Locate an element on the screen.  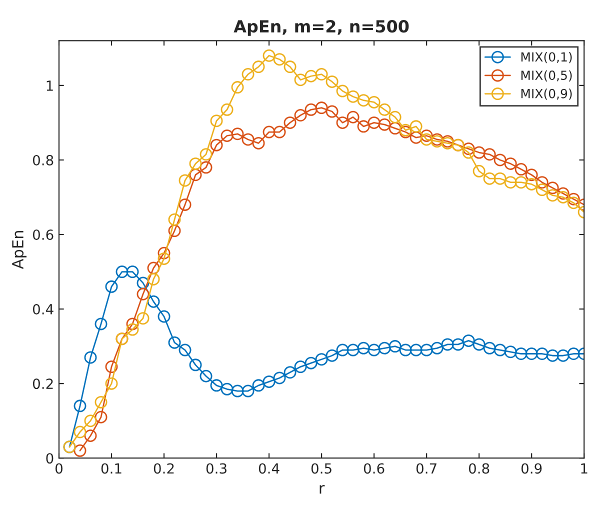
x-tick-label: 0.1 is located at coordinates (111, 468).